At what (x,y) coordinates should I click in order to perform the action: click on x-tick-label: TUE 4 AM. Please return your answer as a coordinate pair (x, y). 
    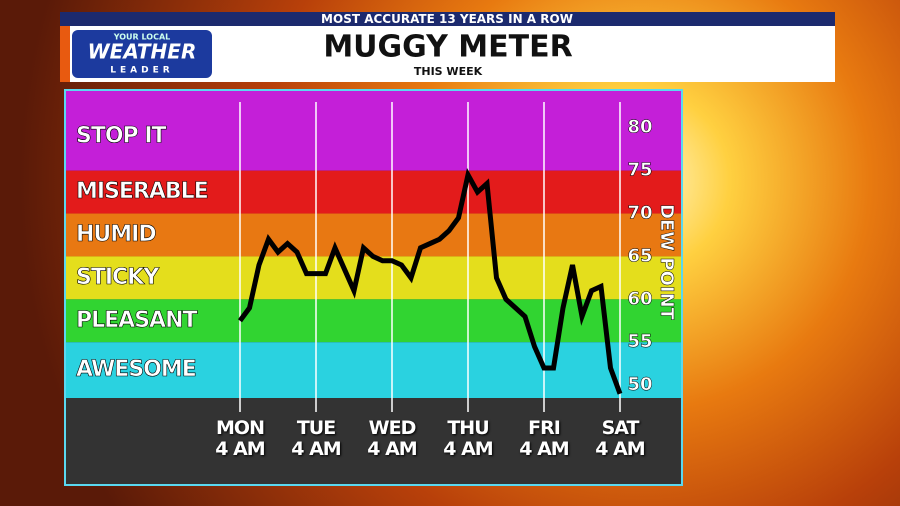
    Looking at the image, I should click on (316, 438).